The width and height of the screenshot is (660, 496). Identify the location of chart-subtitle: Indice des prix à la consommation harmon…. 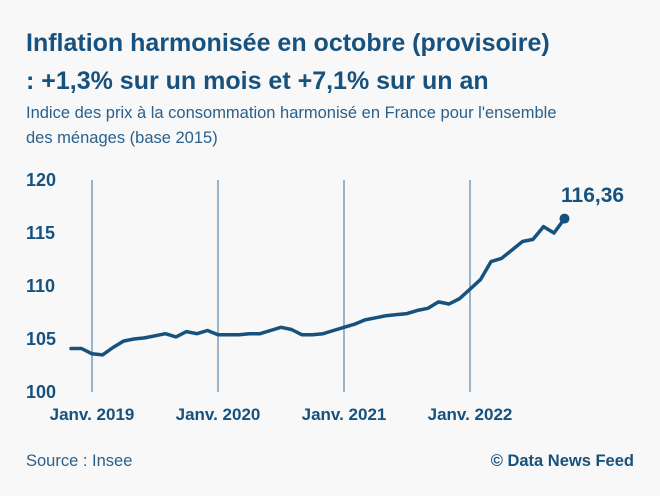
(331, 126).